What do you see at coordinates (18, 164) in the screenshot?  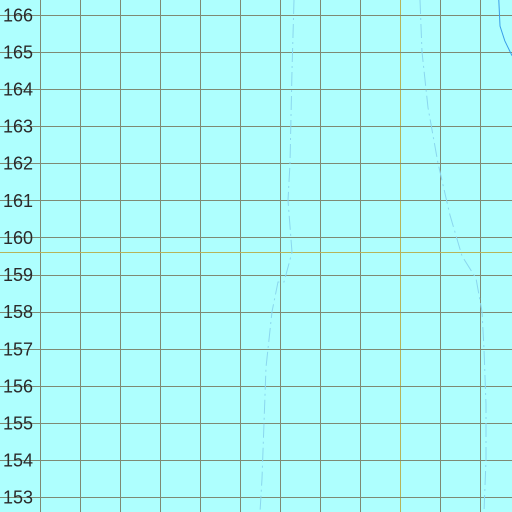 I see `y-tick-label: 162` at bounding box center [18, 164].